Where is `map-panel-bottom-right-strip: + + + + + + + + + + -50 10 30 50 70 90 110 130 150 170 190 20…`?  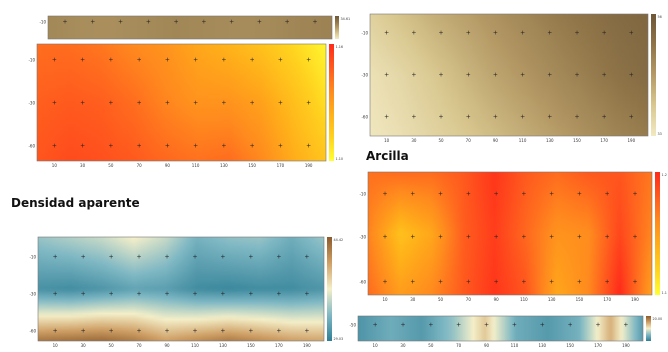
map-panel-bottom-right-strip: + + + + + + + + + + -50 10 30 50 70 90 110 130 150 170 190 20… is located at coordinates (506, 333).